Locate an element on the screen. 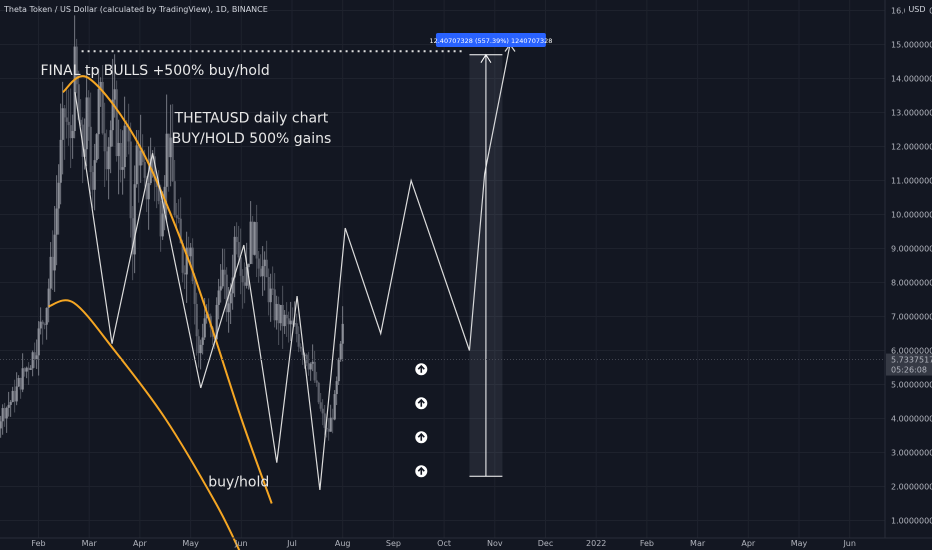 This screenshot has height=550, width=932. measure-label: 12.40707328 (557.39%) 1240707328 is located at coordinates (490, 41).